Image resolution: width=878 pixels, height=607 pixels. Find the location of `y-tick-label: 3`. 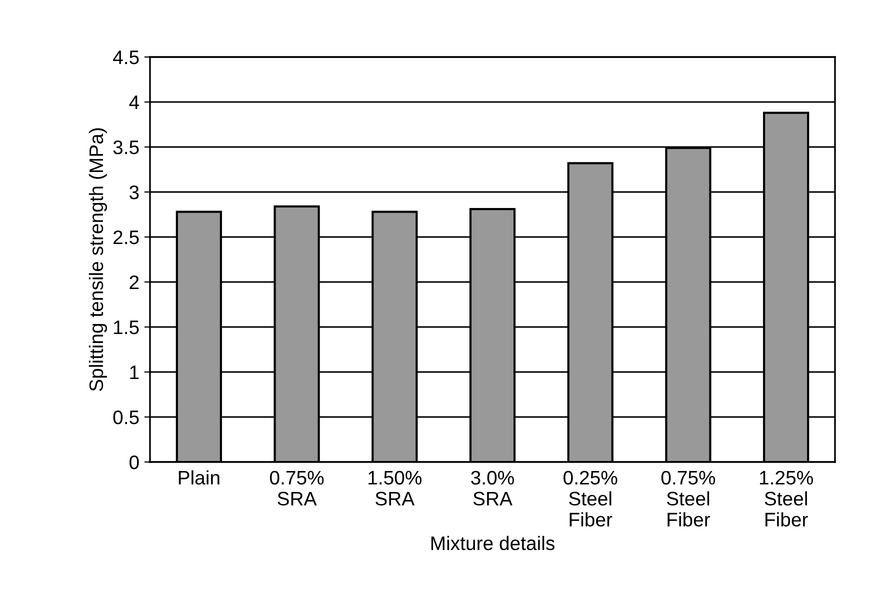

y-tick-label: 3 is located at coordinates (134, 192).